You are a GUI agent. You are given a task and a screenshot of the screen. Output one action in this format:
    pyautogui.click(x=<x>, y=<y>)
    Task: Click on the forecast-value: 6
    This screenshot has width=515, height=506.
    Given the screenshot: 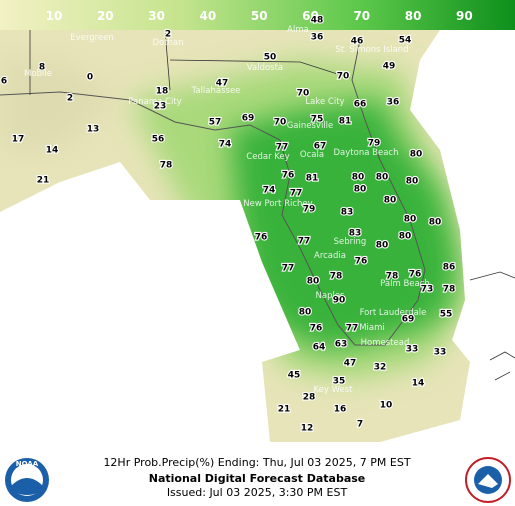 What is the action you would take?
    pyautogui.click(x=4, y=82)
    